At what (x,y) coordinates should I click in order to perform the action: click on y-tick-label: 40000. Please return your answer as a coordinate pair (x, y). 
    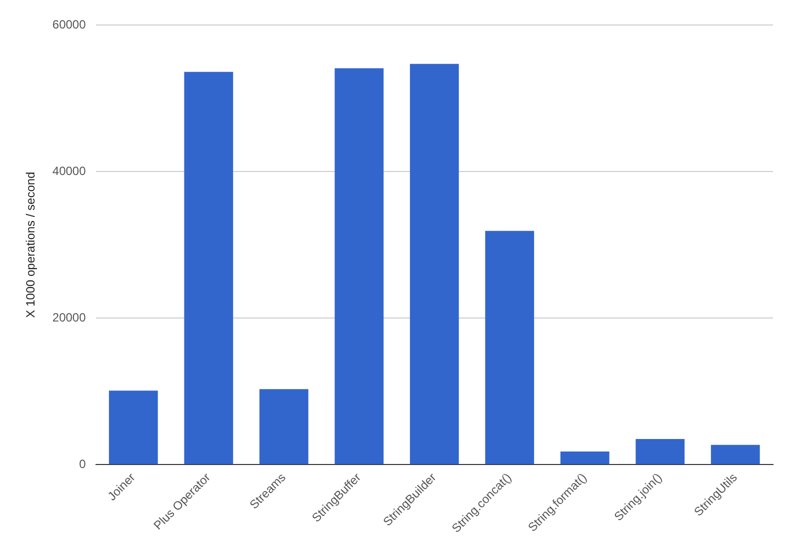
    Looking at the image, I should click on (69, 171).